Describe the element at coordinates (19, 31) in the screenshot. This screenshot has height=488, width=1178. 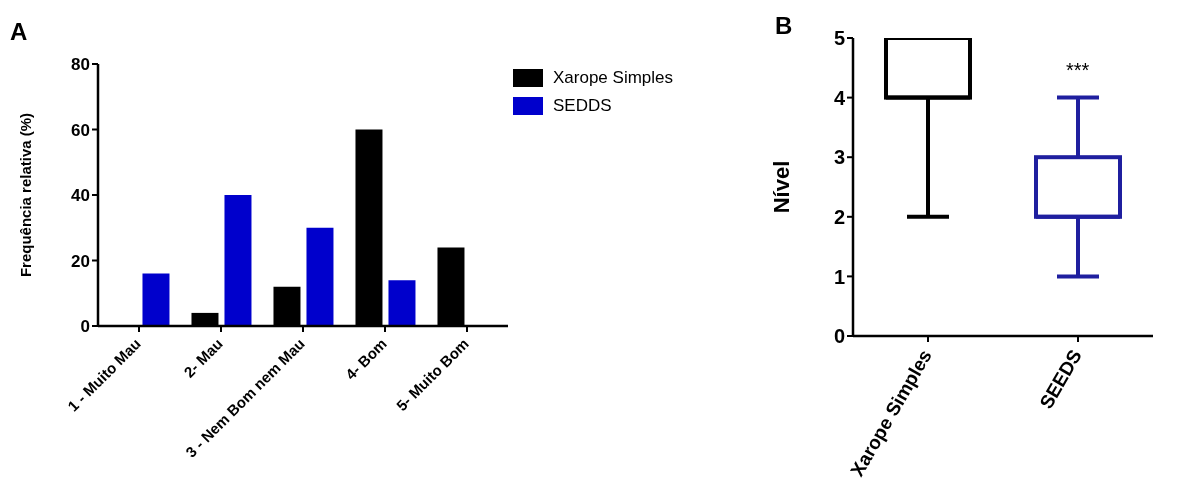
I see `text: A` at that location.